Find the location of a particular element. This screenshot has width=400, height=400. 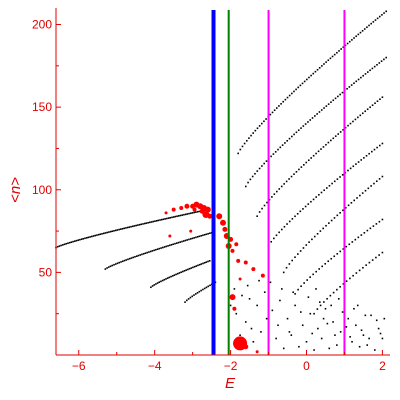

y-tick-label: 150 is located at coordinates (42, 107).